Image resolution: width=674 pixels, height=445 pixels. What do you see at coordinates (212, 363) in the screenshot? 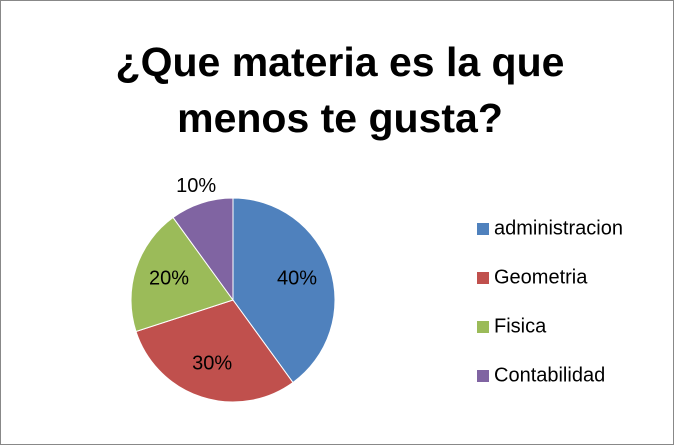
I see `data-label: 30%` at bounding box center [212, 363].